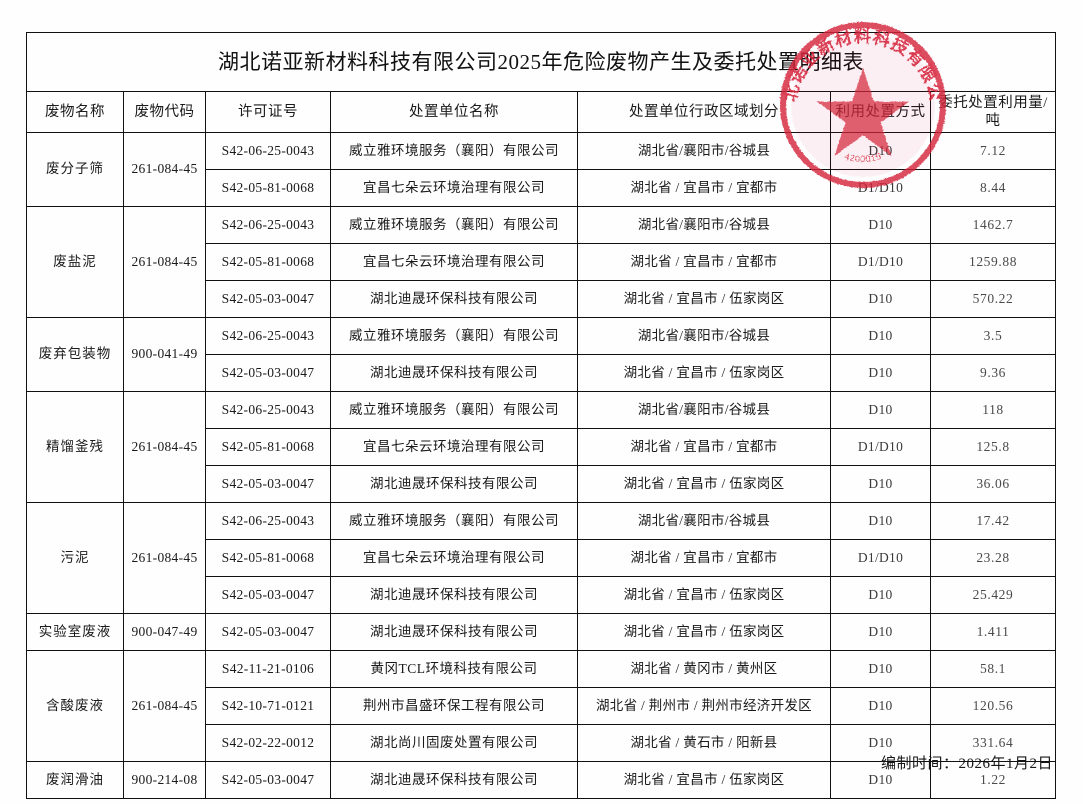 Image resolution: width=1083 pixels, height=804 pixels. I want to click on disposal-unit-cell: 黄冈TCL环境科技有限公司, so click(454, 669).